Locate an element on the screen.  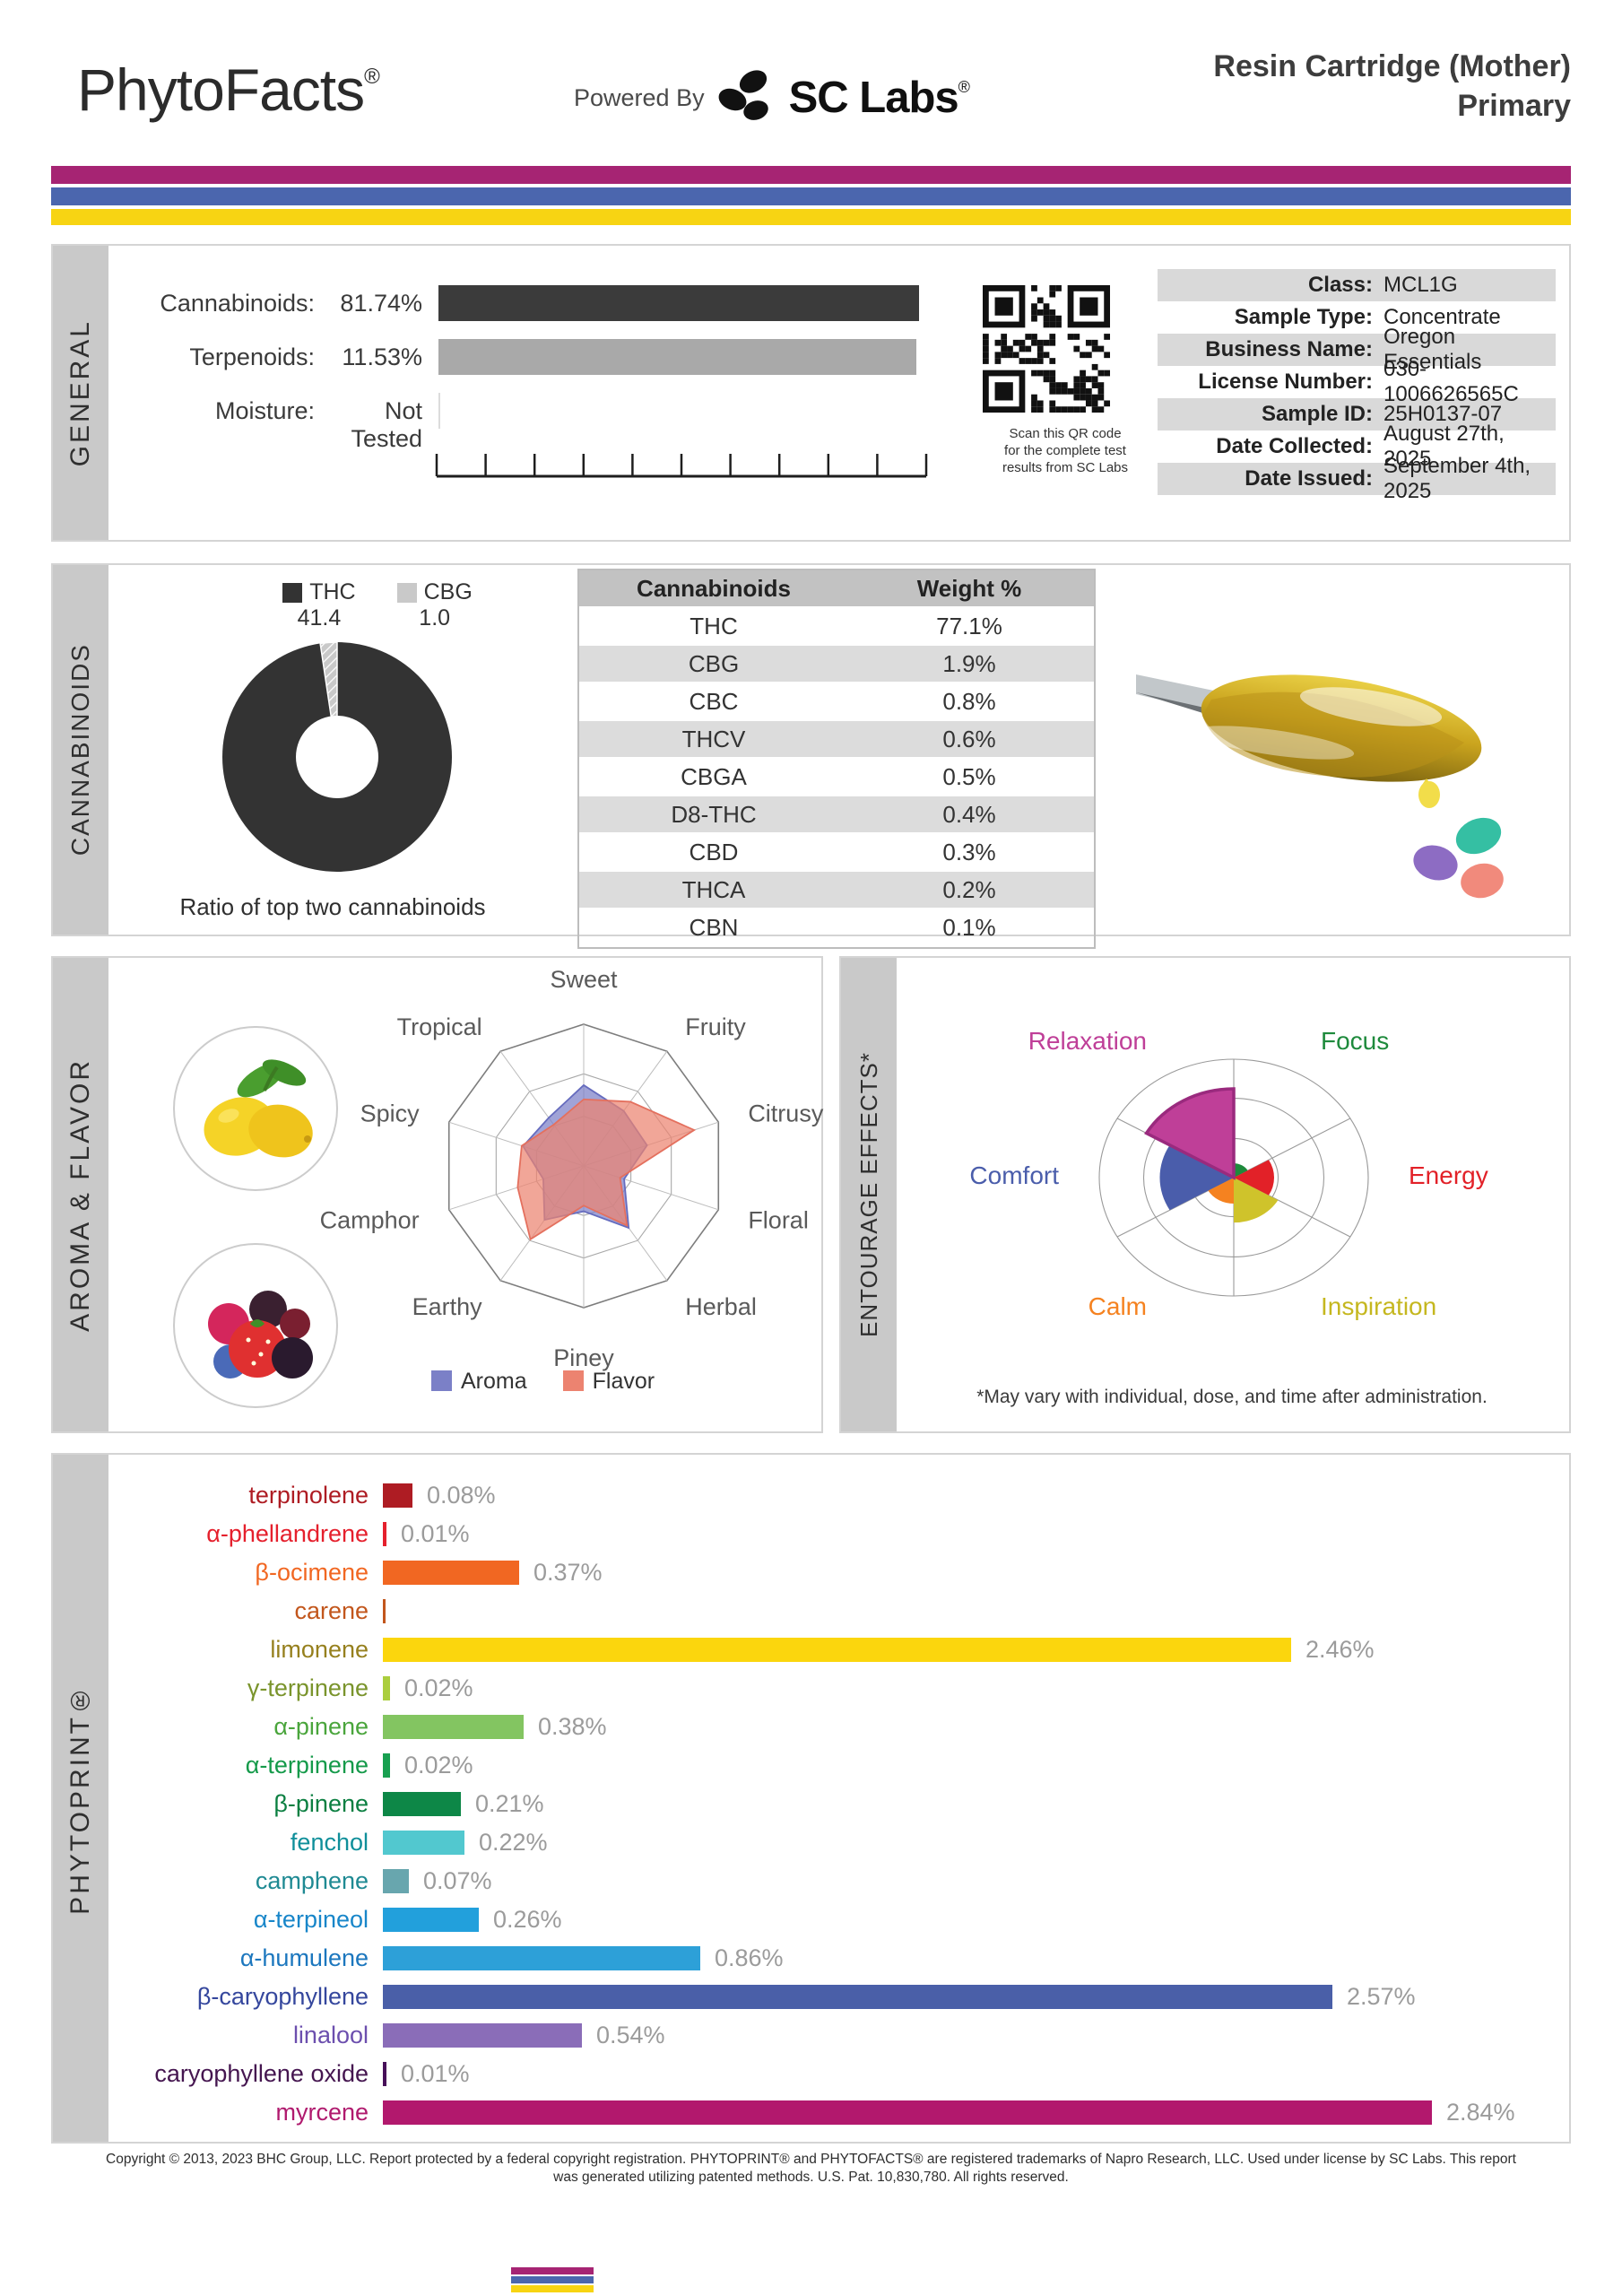
info-row-label: Sample ID: is located at coordinates (1317, 414).